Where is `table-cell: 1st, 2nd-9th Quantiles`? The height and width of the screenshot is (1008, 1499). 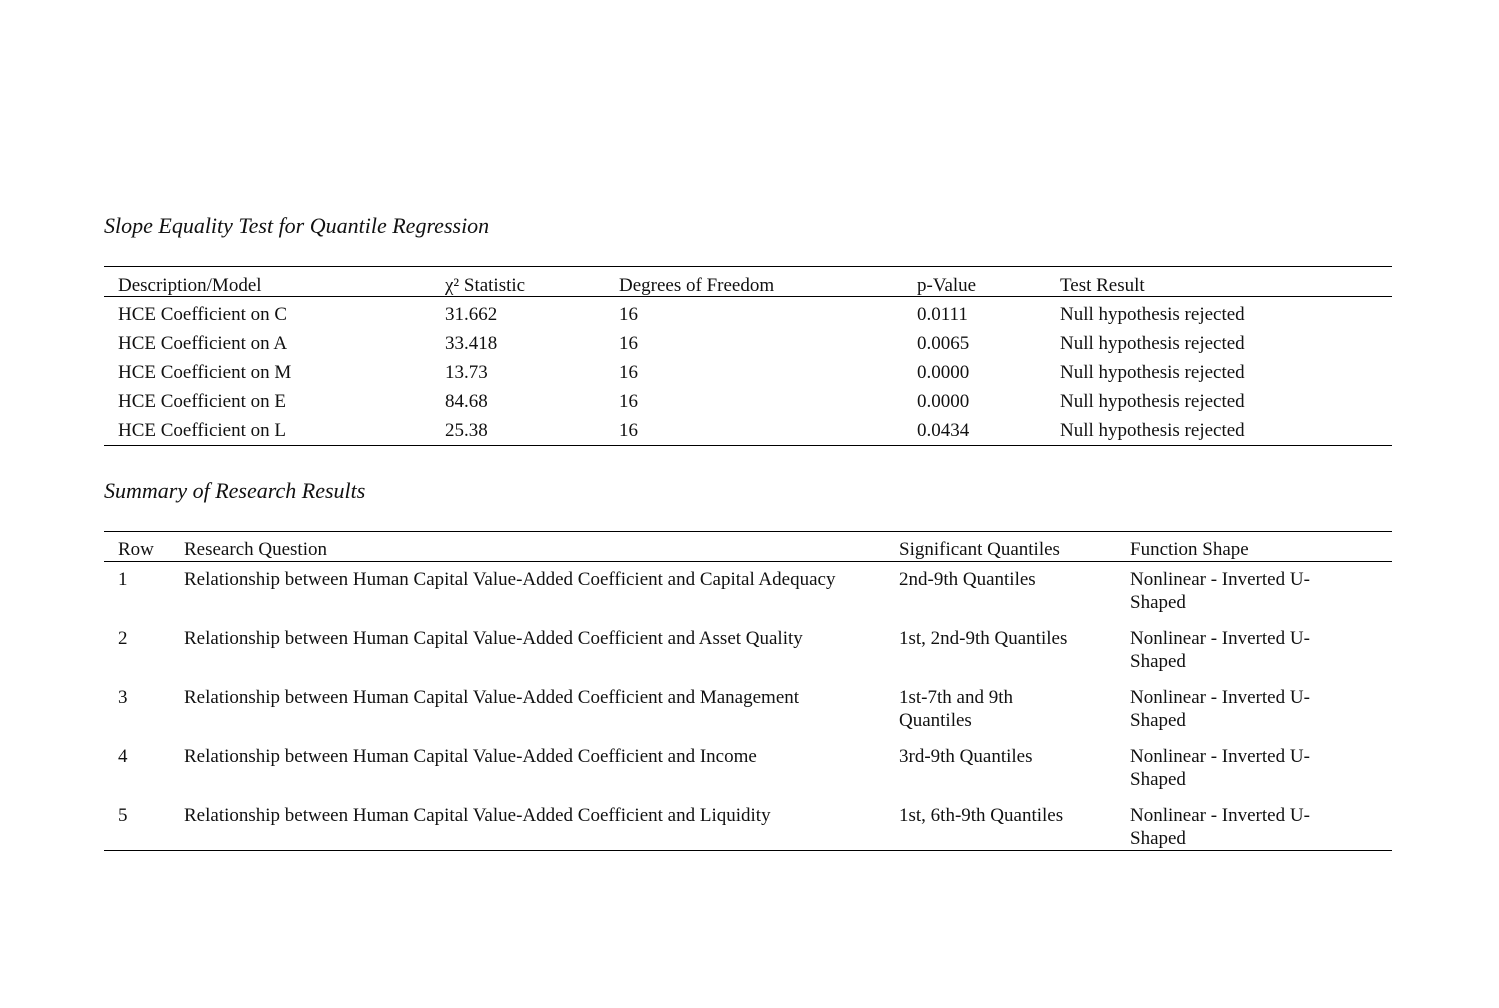 table-cell: 1st, 2nd-9th Quantiles is located at coordinates (983, 638).